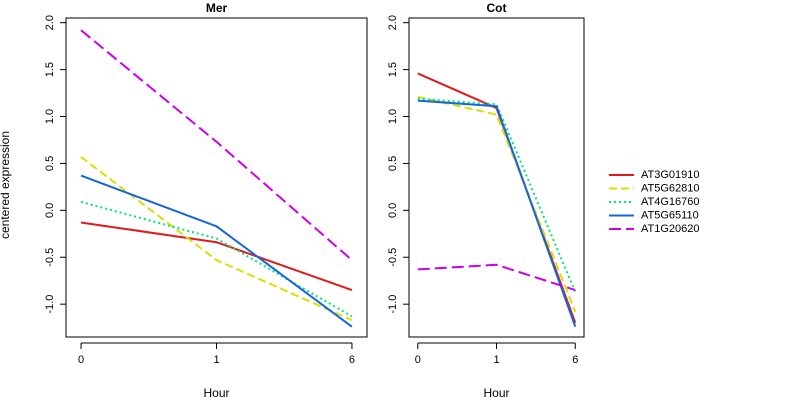  What do you see at coordinates (670, 202) in the screenshot?
I see `legend-label: AT4G16760` at bounding box center [670, 202].